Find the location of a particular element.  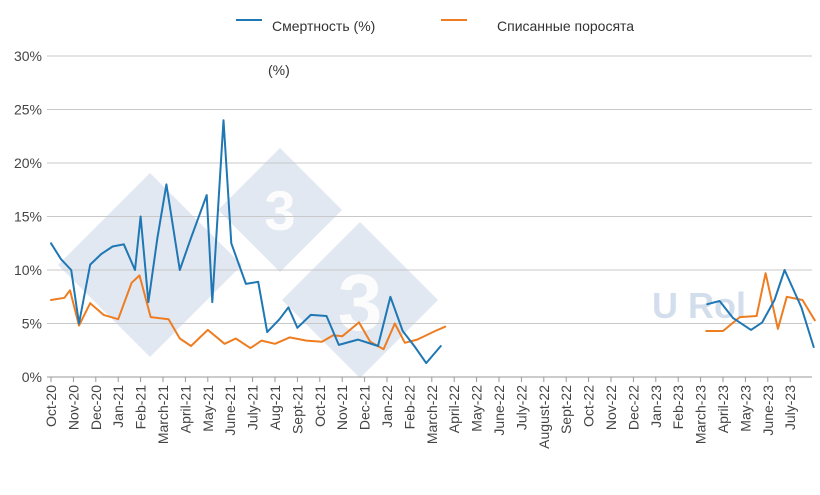

x-tick-label: Dec-20 is located at coordinates (96, 407).